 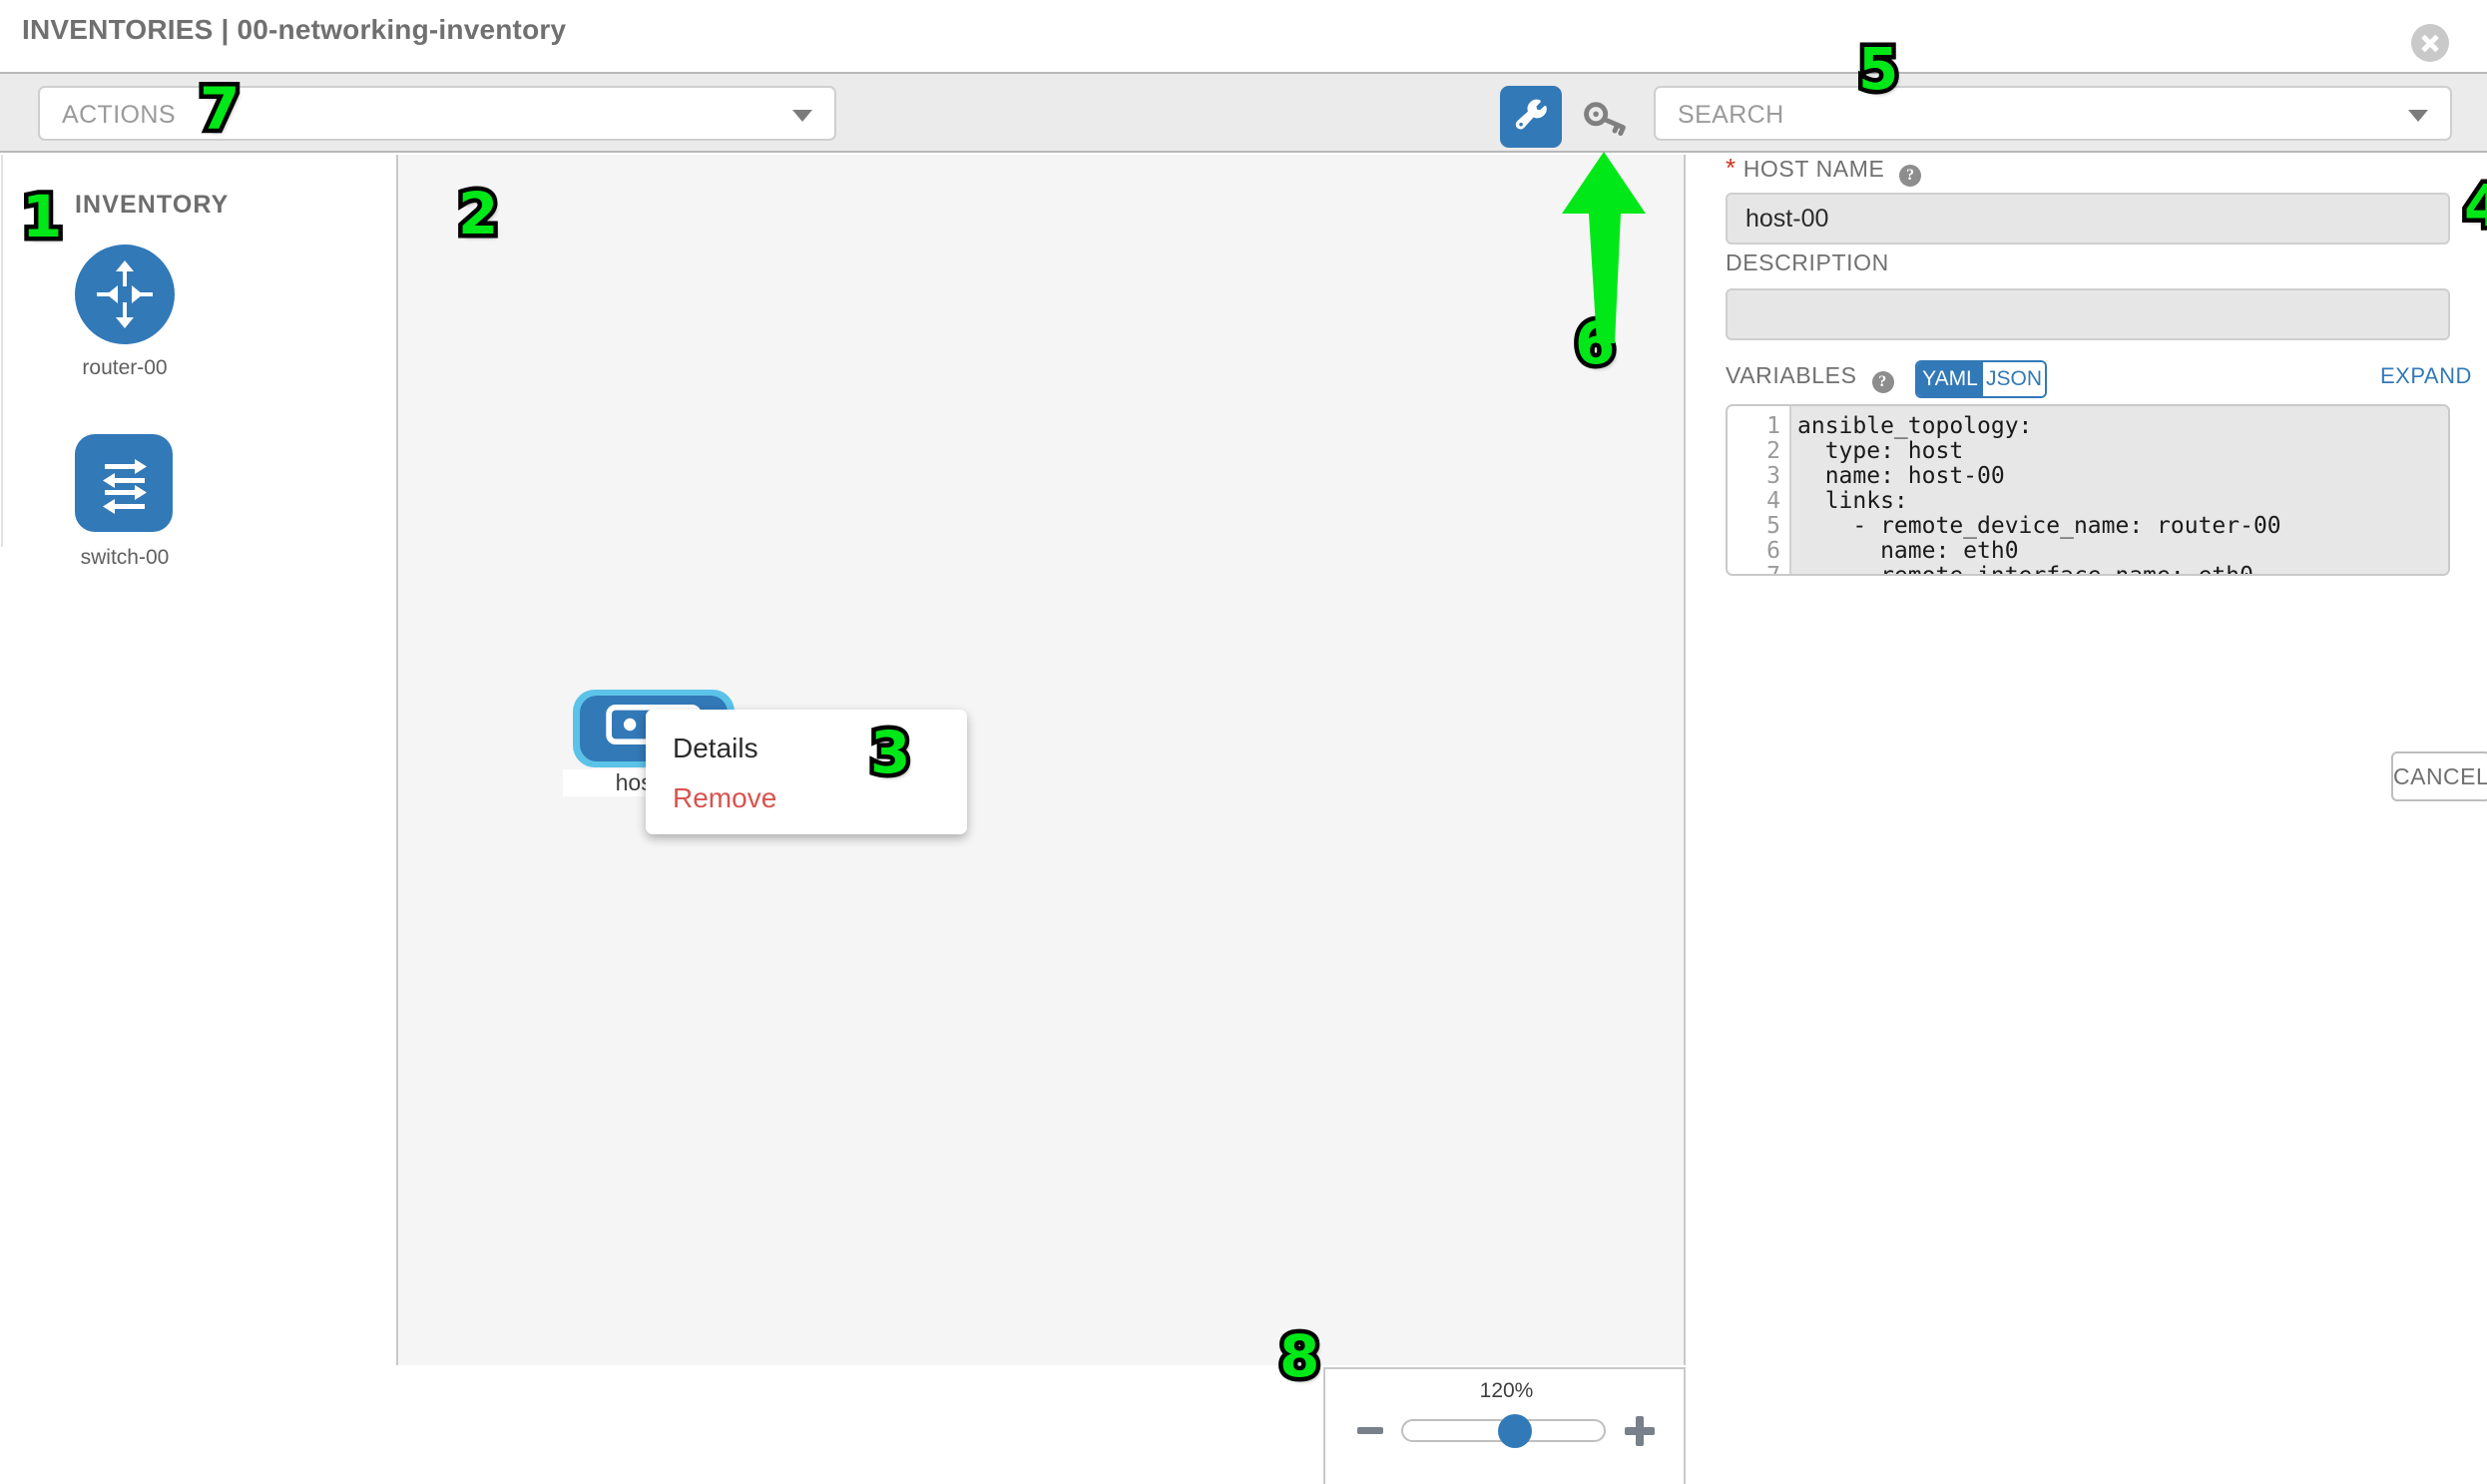 What do you see at coordinates (1915, 426) in the screenshot?
I see `code-line: ansible_topology:` at bounding box center [1915, 426].